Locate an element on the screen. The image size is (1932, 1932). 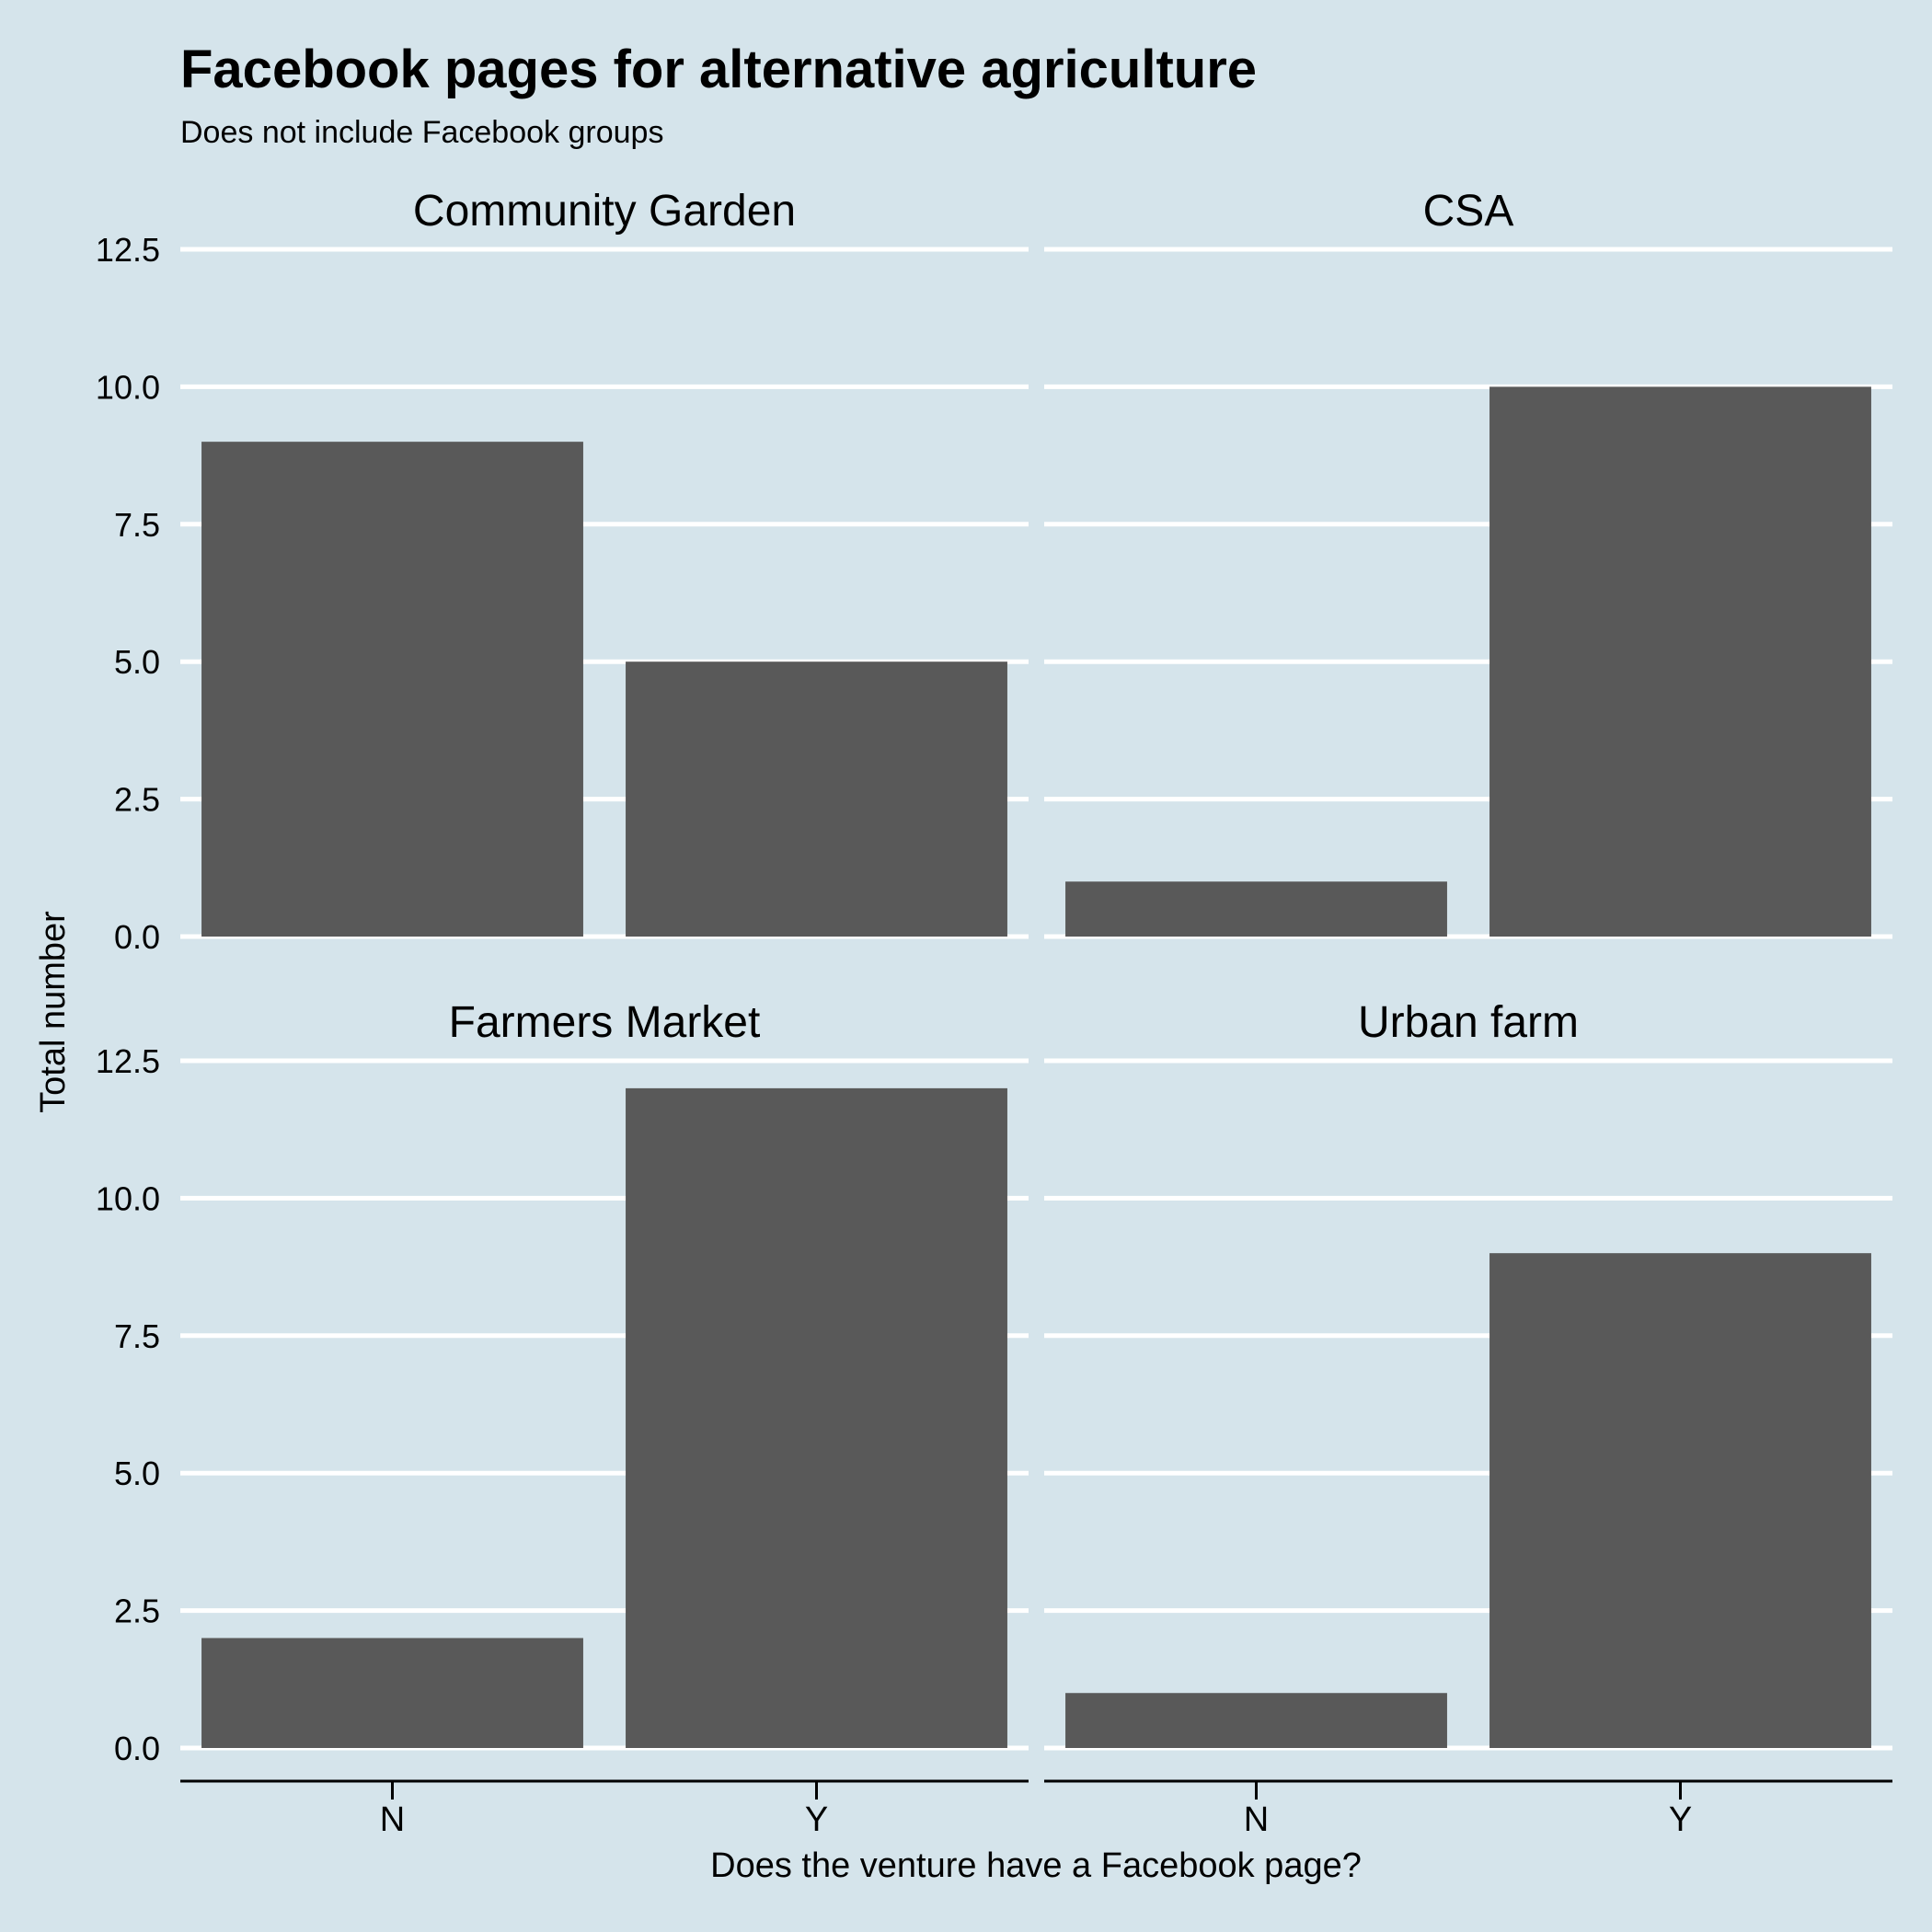
facet-strip-label: CSA is located at coordinates (1468, 211).